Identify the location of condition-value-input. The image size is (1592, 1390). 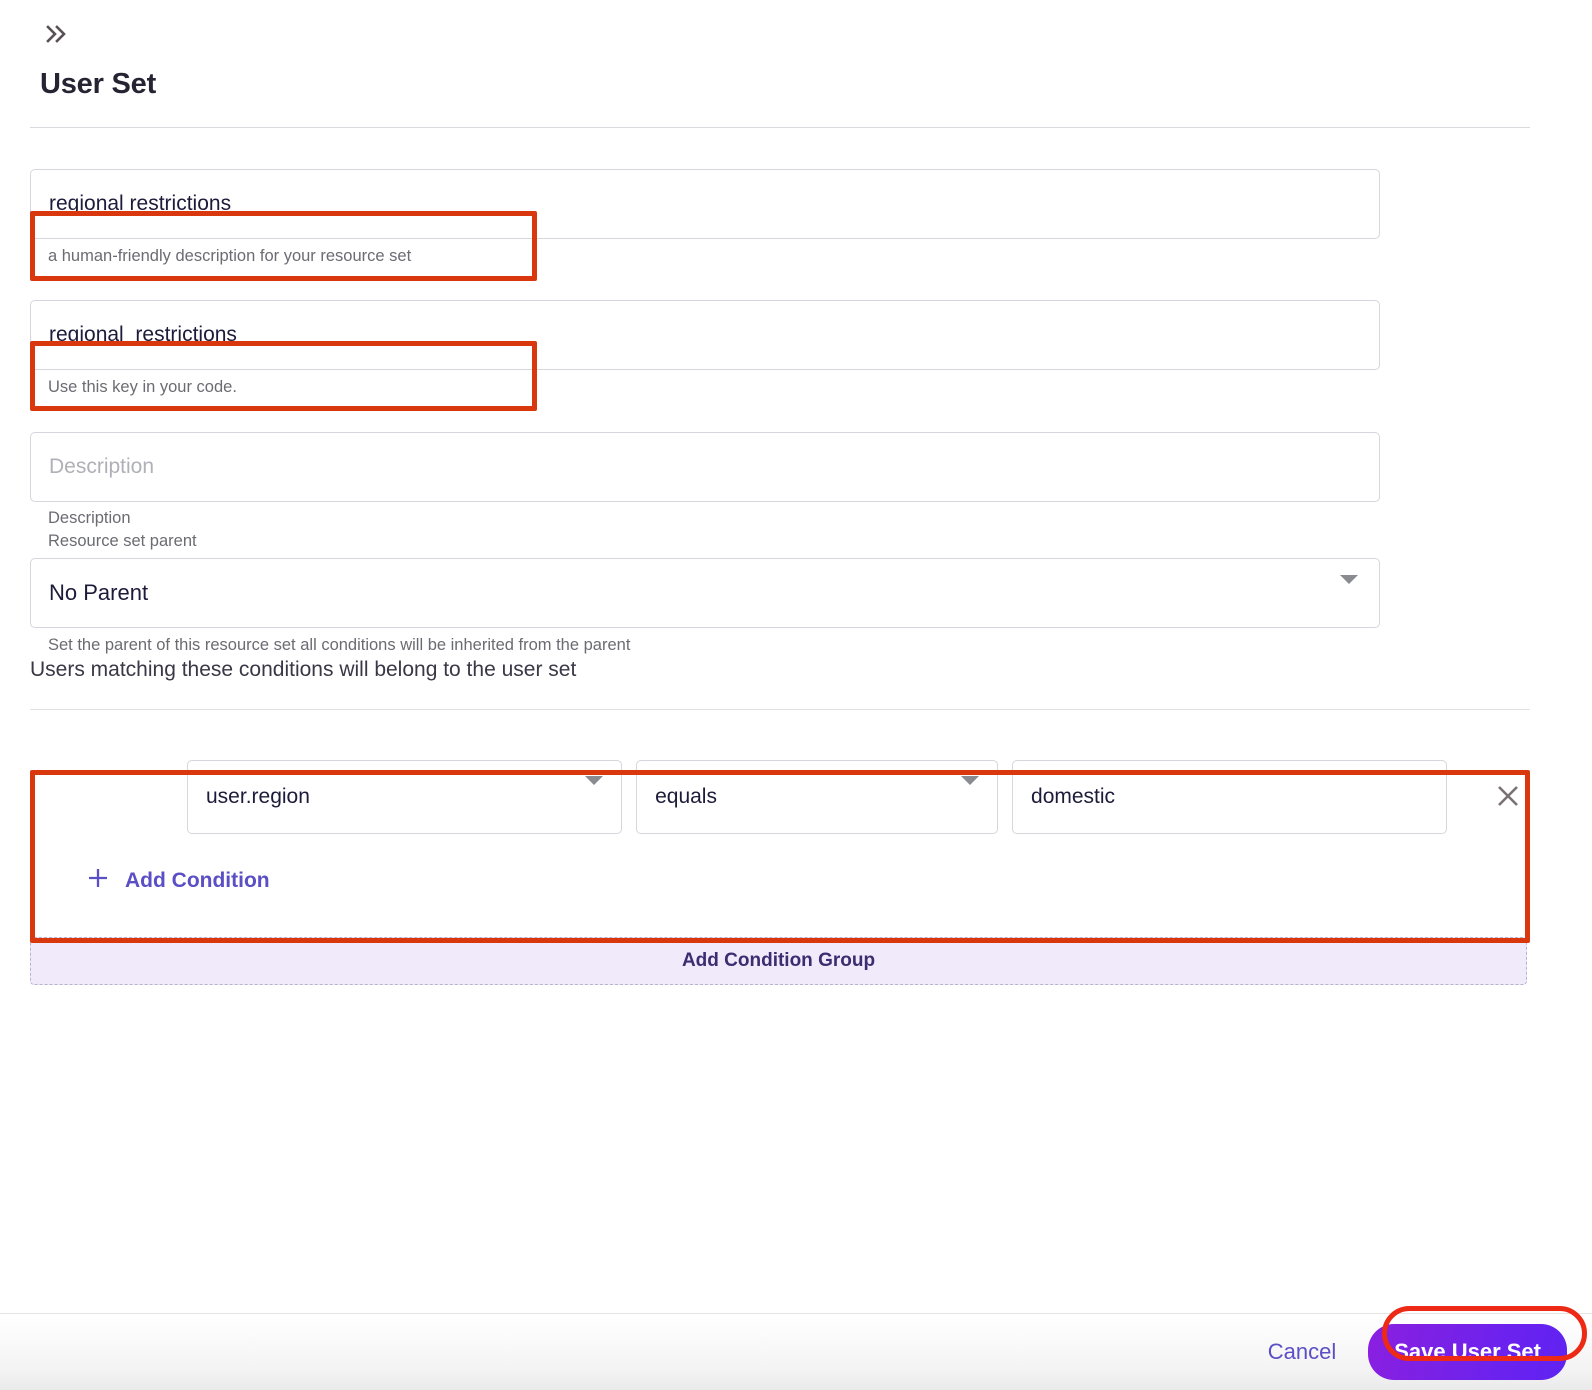
(1230, 797).